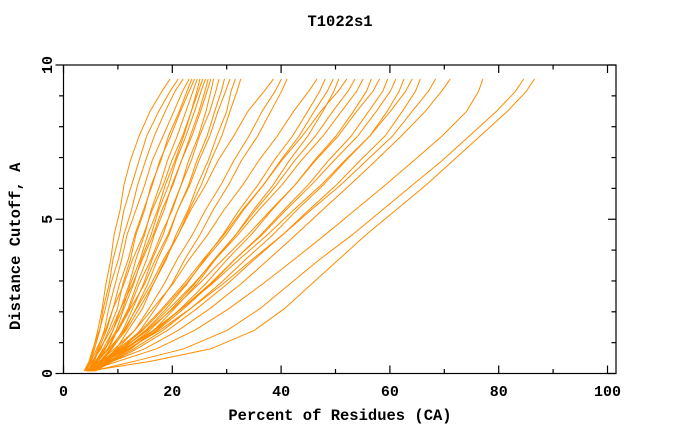 Image resolution: width=680 pixels, height=440 pixels. What do you see at coordinates (48, 65) in the screenshot?
I see `y-tick-label: 10` at bounding box center [48, 65].